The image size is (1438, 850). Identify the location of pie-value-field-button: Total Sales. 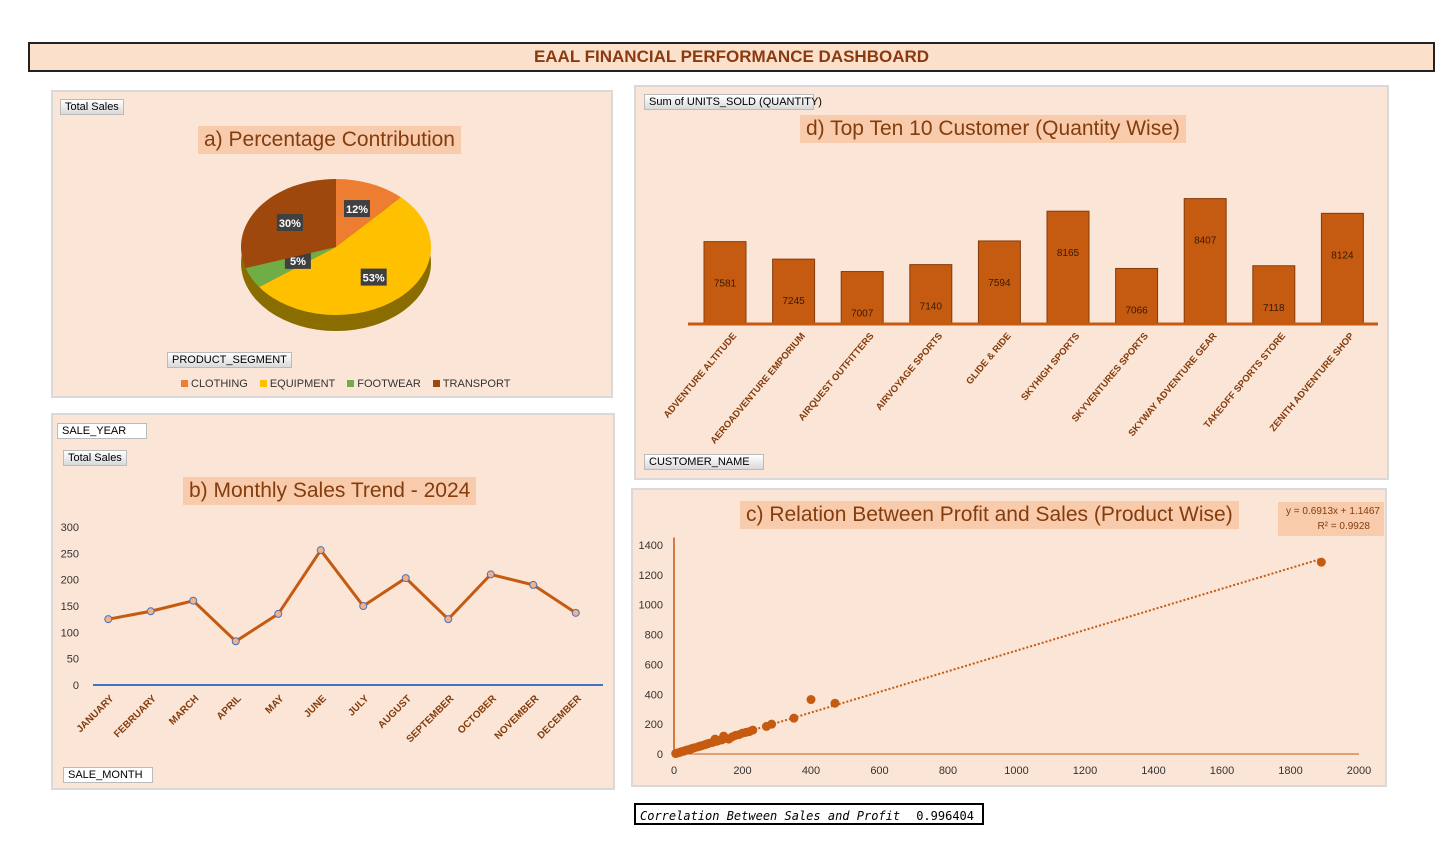
(92, 107).